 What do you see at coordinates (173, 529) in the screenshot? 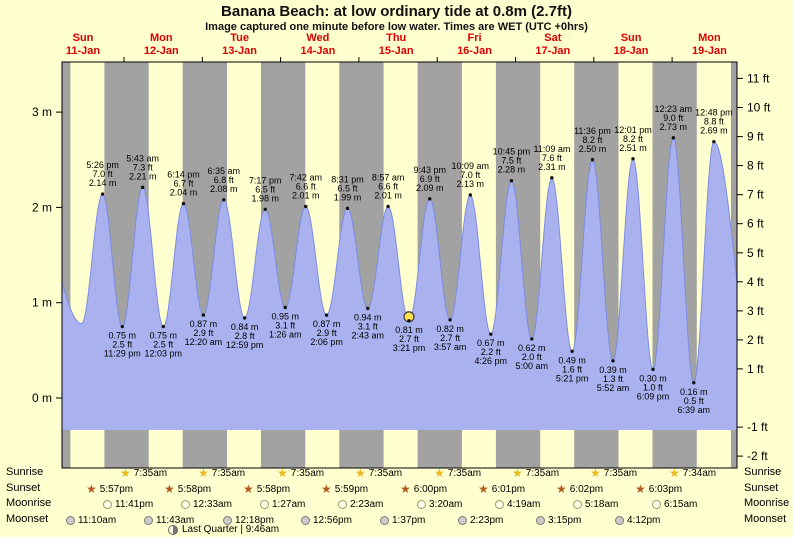
I see `last-quarter-moon-icon` at bounding box center [173, 529].